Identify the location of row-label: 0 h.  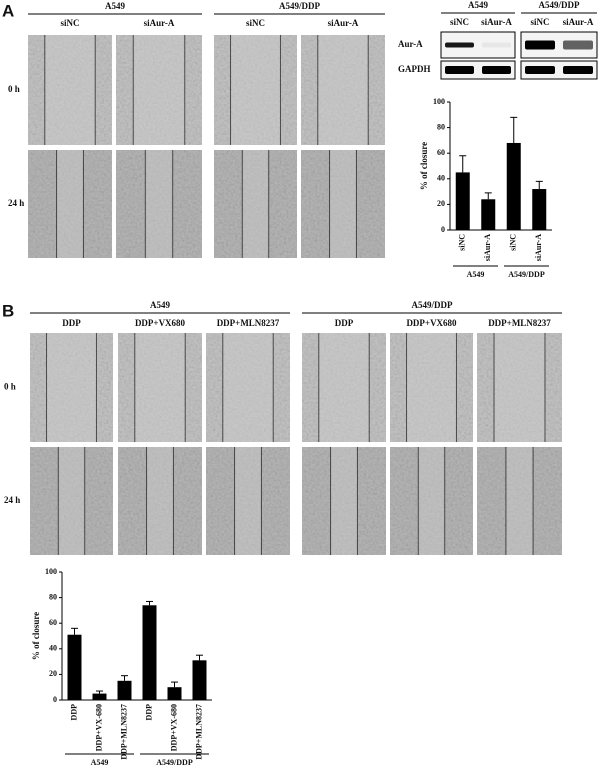
(14, 89).